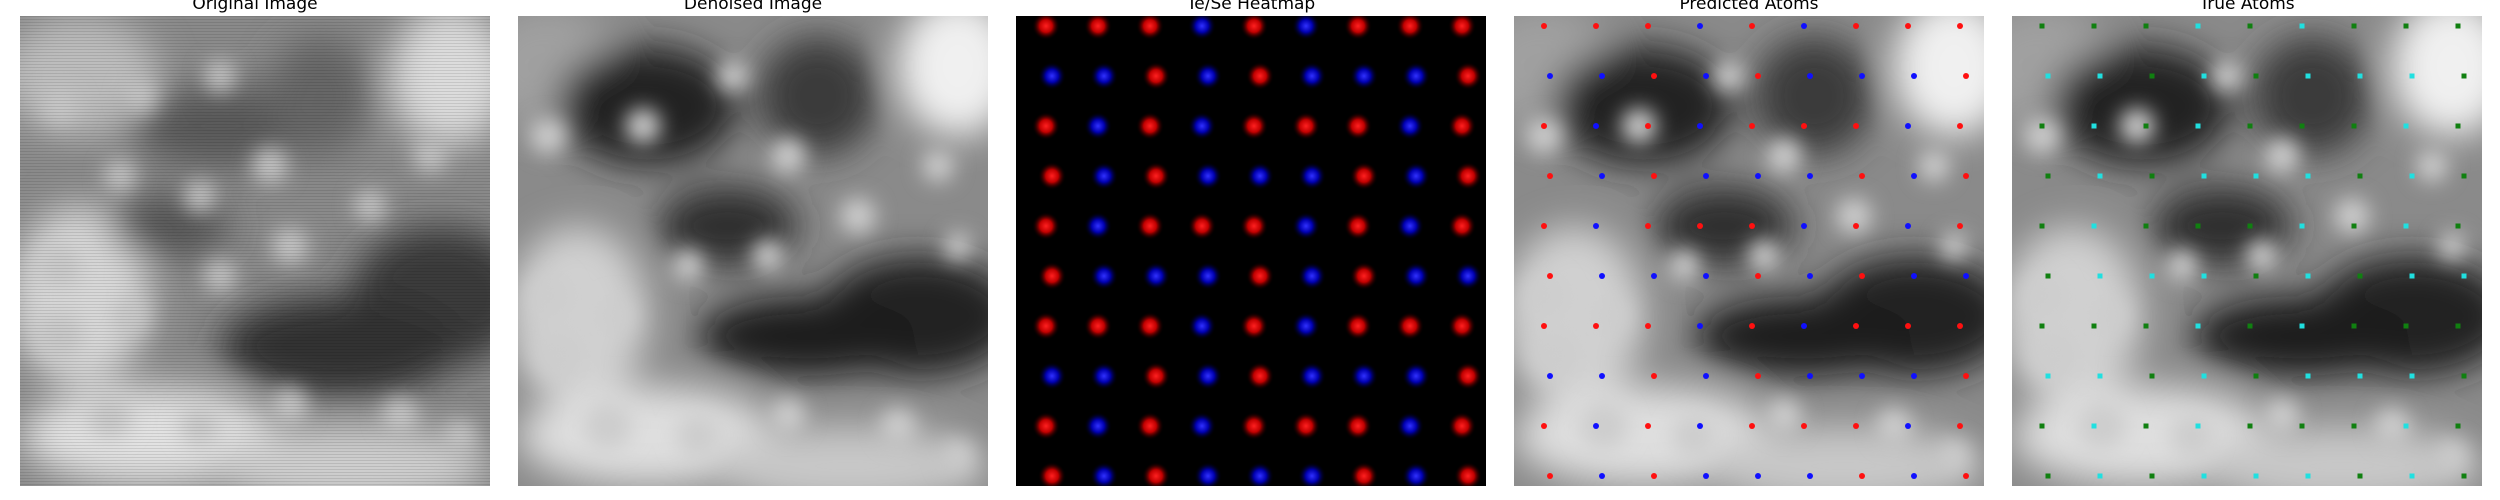  I want to click on panel-title-predicted: Predicted Atoms, so click(1749, 7).